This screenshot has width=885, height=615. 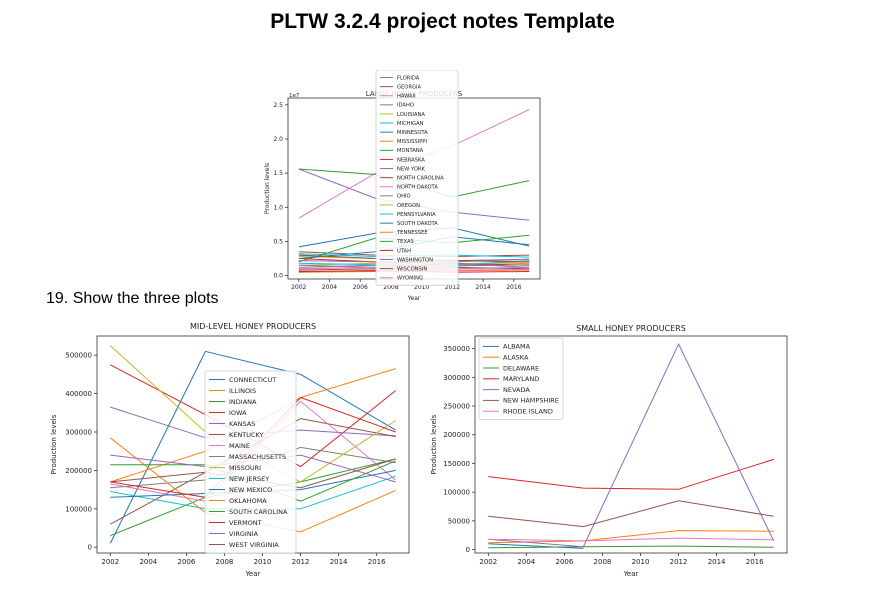 I want to click on y-tick-label: 2.0, so click(x=278, y=139).